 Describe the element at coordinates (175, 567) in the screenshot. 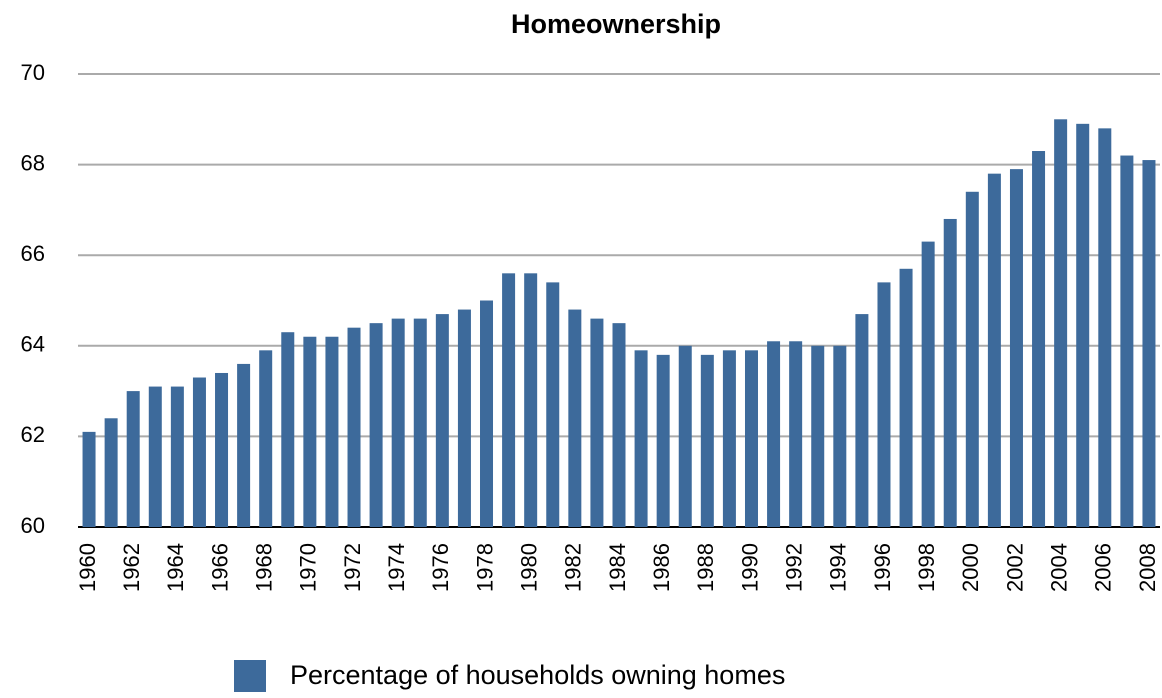

I see `x-tick-label: 1964` at that location.